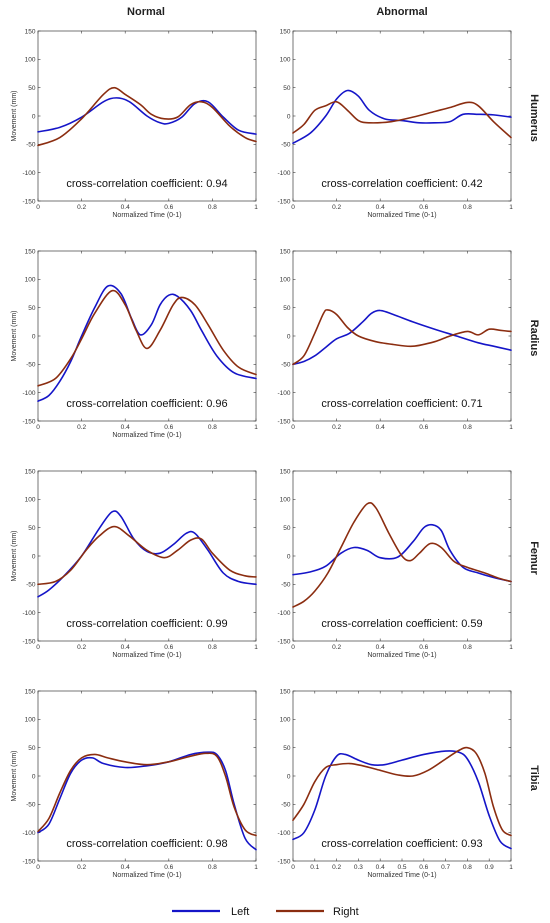 This screenshot has width=550, height=923. I want to click on row-title-tibia: Tibia, so click(534, 778).